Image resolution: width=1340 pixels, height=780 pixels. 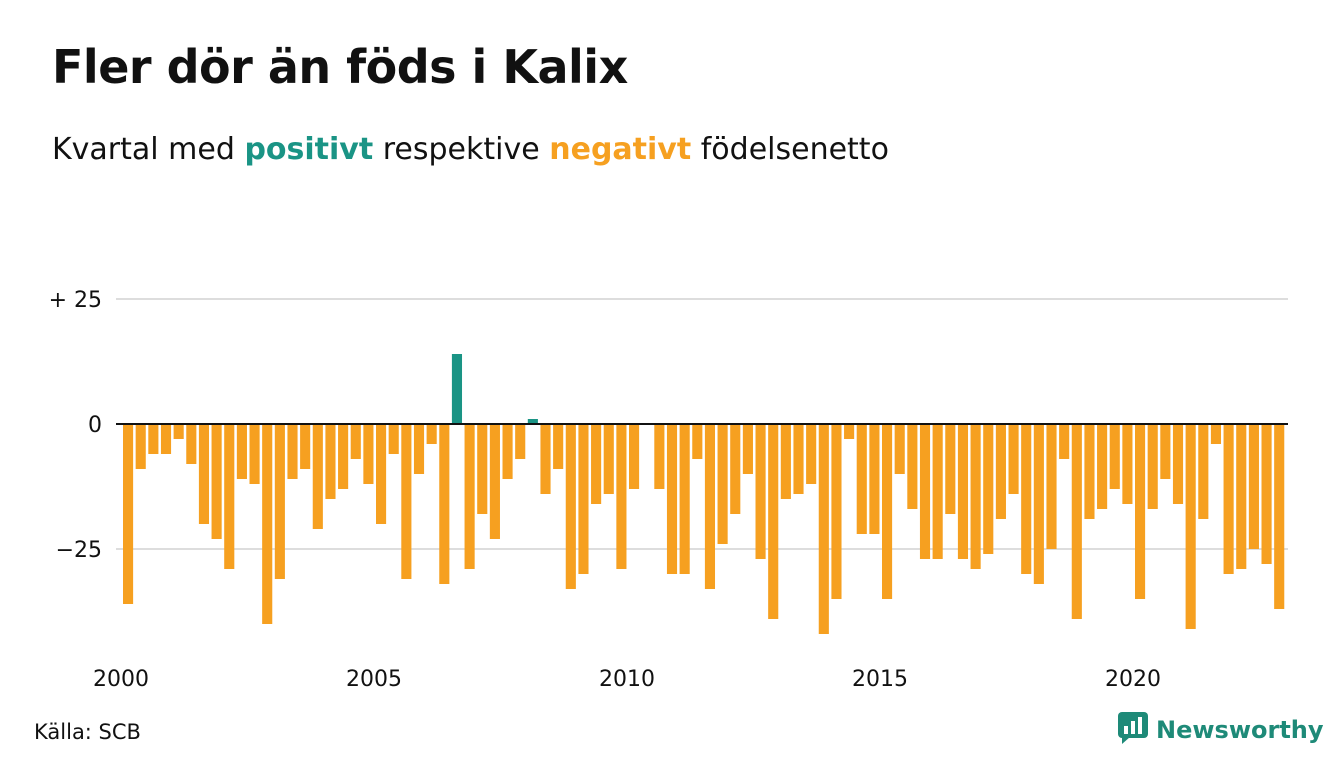 I want to click on source-note: Källa: SCB, so click(x=87, y=732).